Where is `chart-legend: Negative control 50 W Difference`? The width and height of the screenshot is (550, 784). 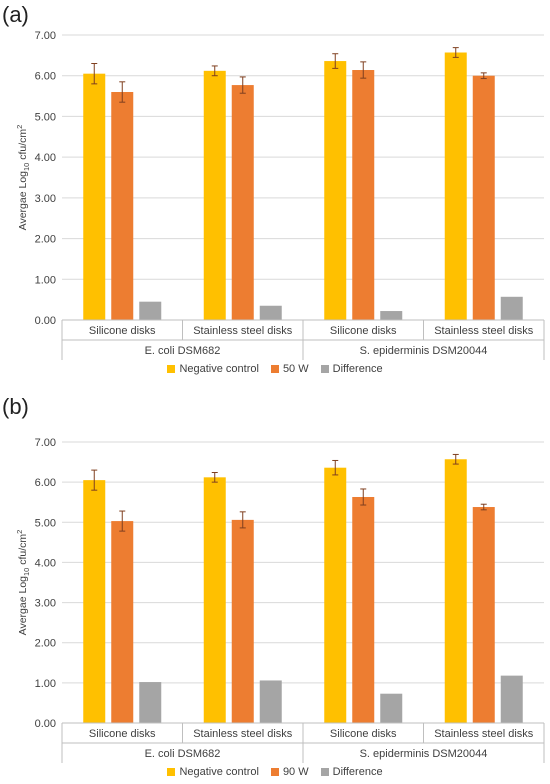 chart-legend: Negative control 50 W Difference is located at coordinates (275, 369).